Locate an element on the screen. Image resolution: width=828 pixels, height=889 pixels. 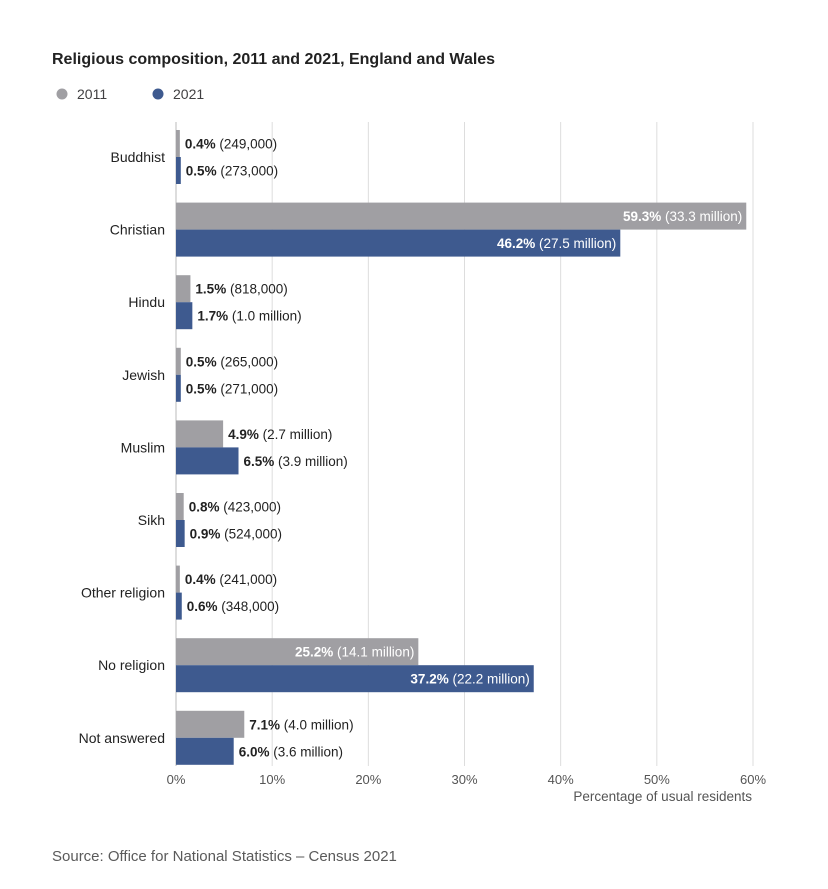
x-axis-ticks: 0% 10% 20% 30% 40% 50% 60% is located at coordinates (467, 779).